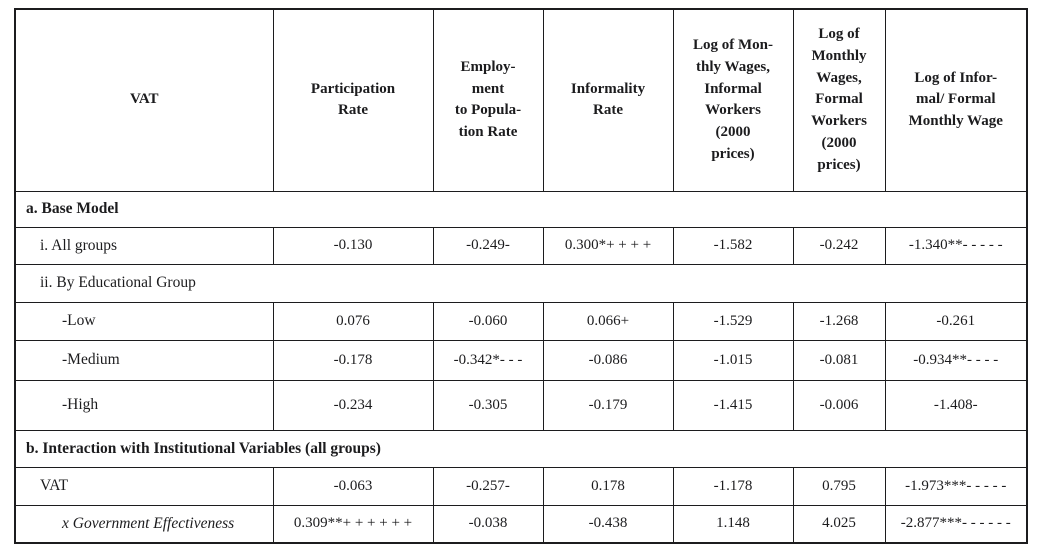 The image size is (1040, 557). What do you see at coordinates (733, 405) in the screenshot?
I see `cell-value: -1.415` at bounding box center [733, 405].